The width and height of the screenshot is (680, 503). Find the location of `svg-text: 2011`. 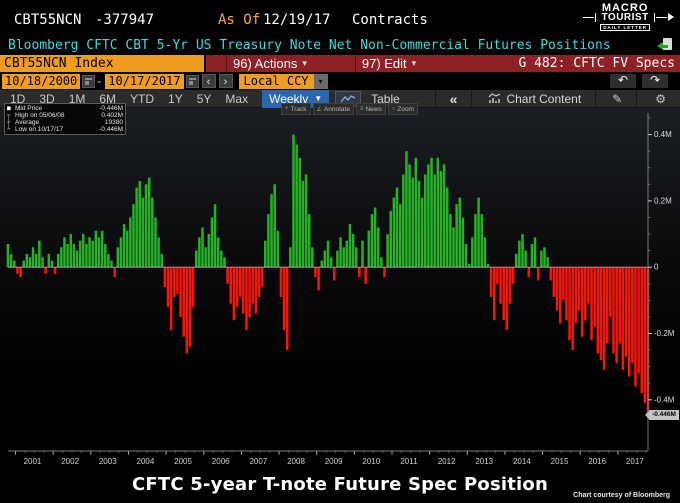

svg-text: 2011 is located at coordinates (409, 461).